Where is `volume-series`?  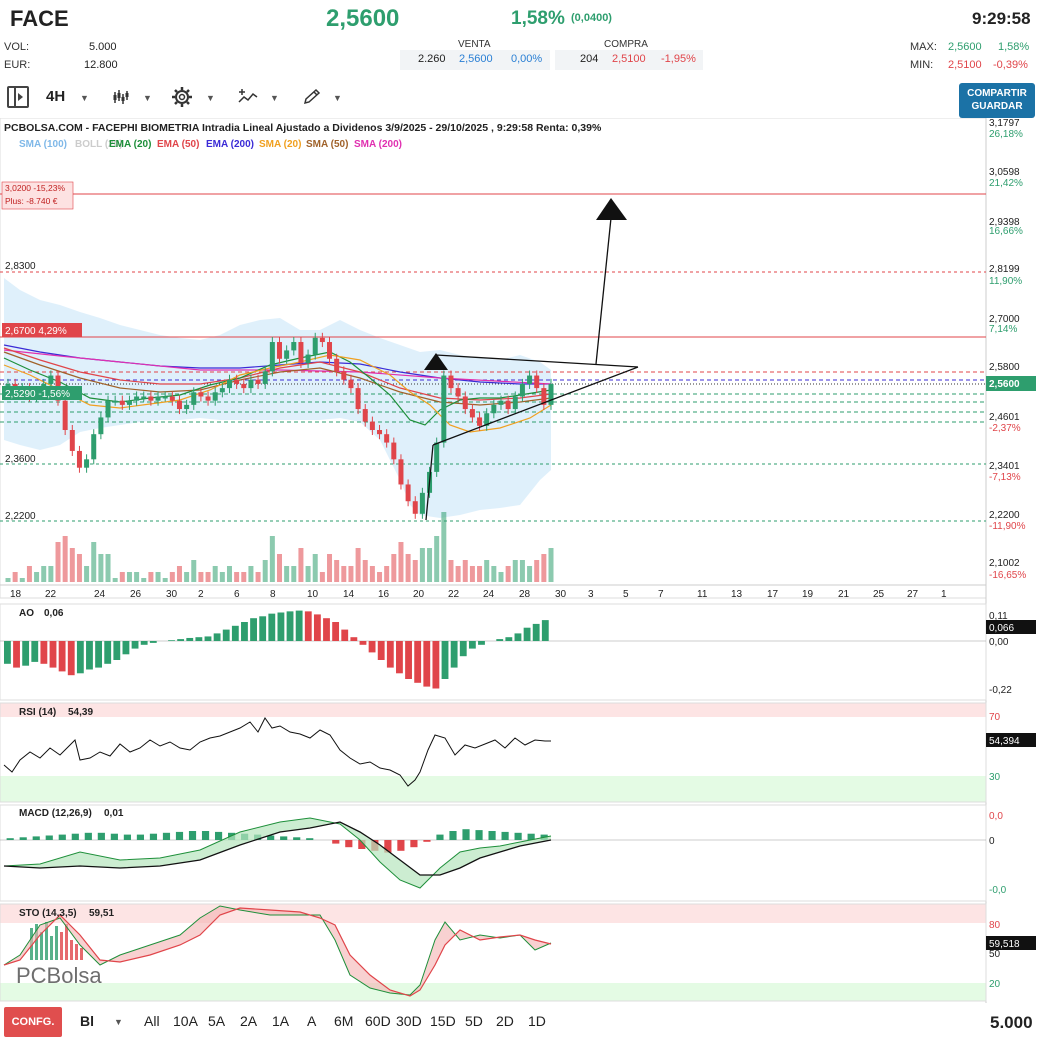 volume-series is located at coordinates (279, 547).